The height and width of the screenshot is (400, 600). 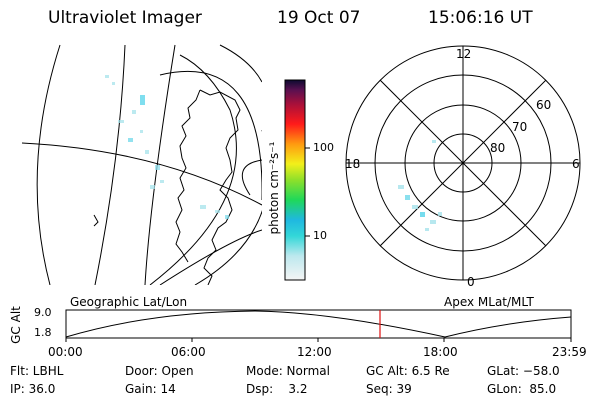 I want to click on x-tick-0000: 00:00, so click(x=65, y=352).